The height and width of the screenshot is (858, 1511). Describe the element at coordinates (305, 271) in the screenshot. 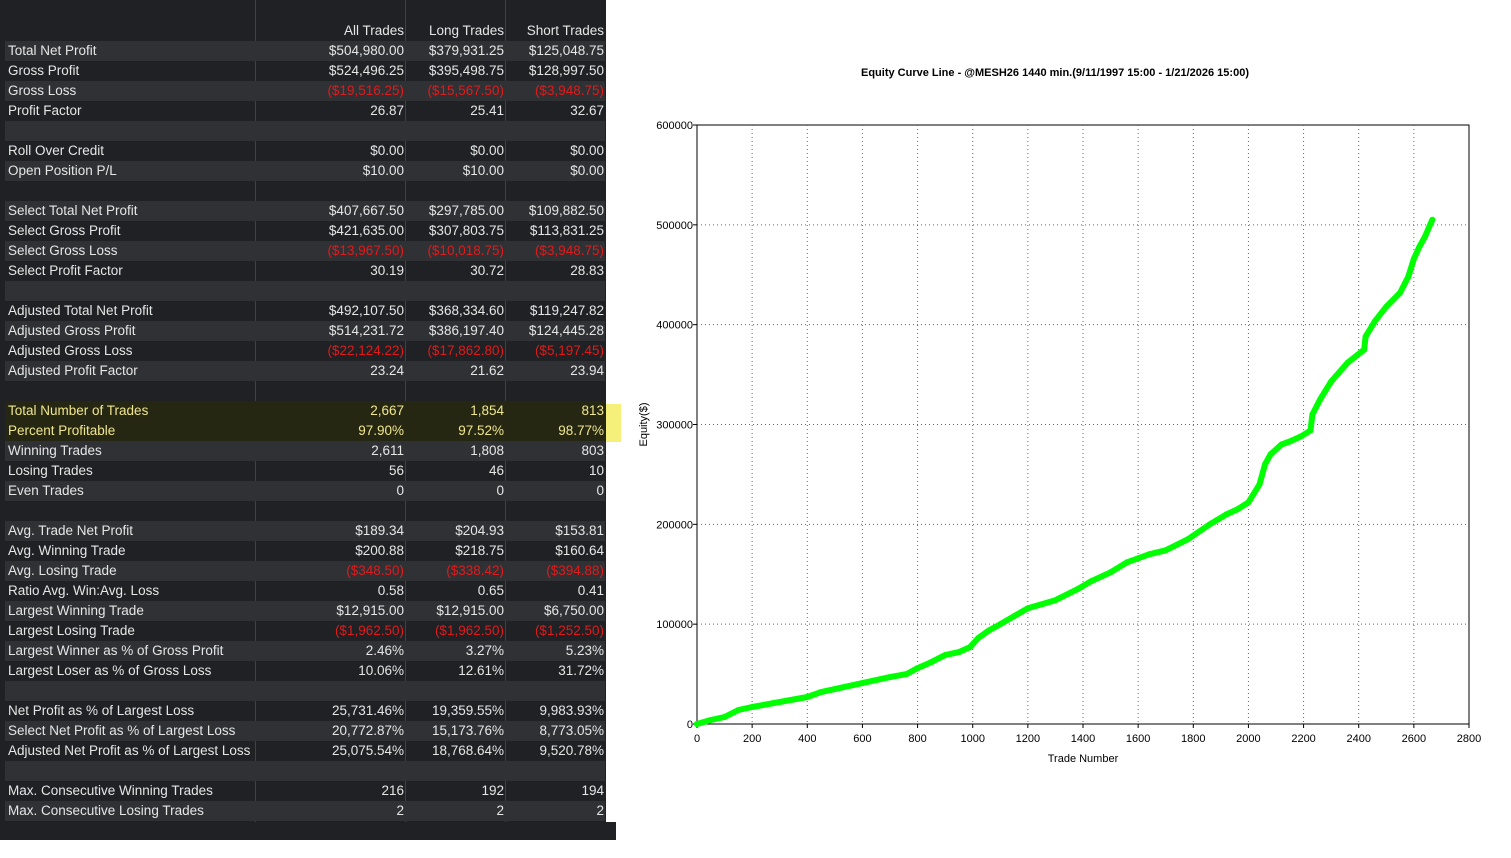

I see `table-row: Select Profit Factor 30.19 30.72 28.83` at that location.